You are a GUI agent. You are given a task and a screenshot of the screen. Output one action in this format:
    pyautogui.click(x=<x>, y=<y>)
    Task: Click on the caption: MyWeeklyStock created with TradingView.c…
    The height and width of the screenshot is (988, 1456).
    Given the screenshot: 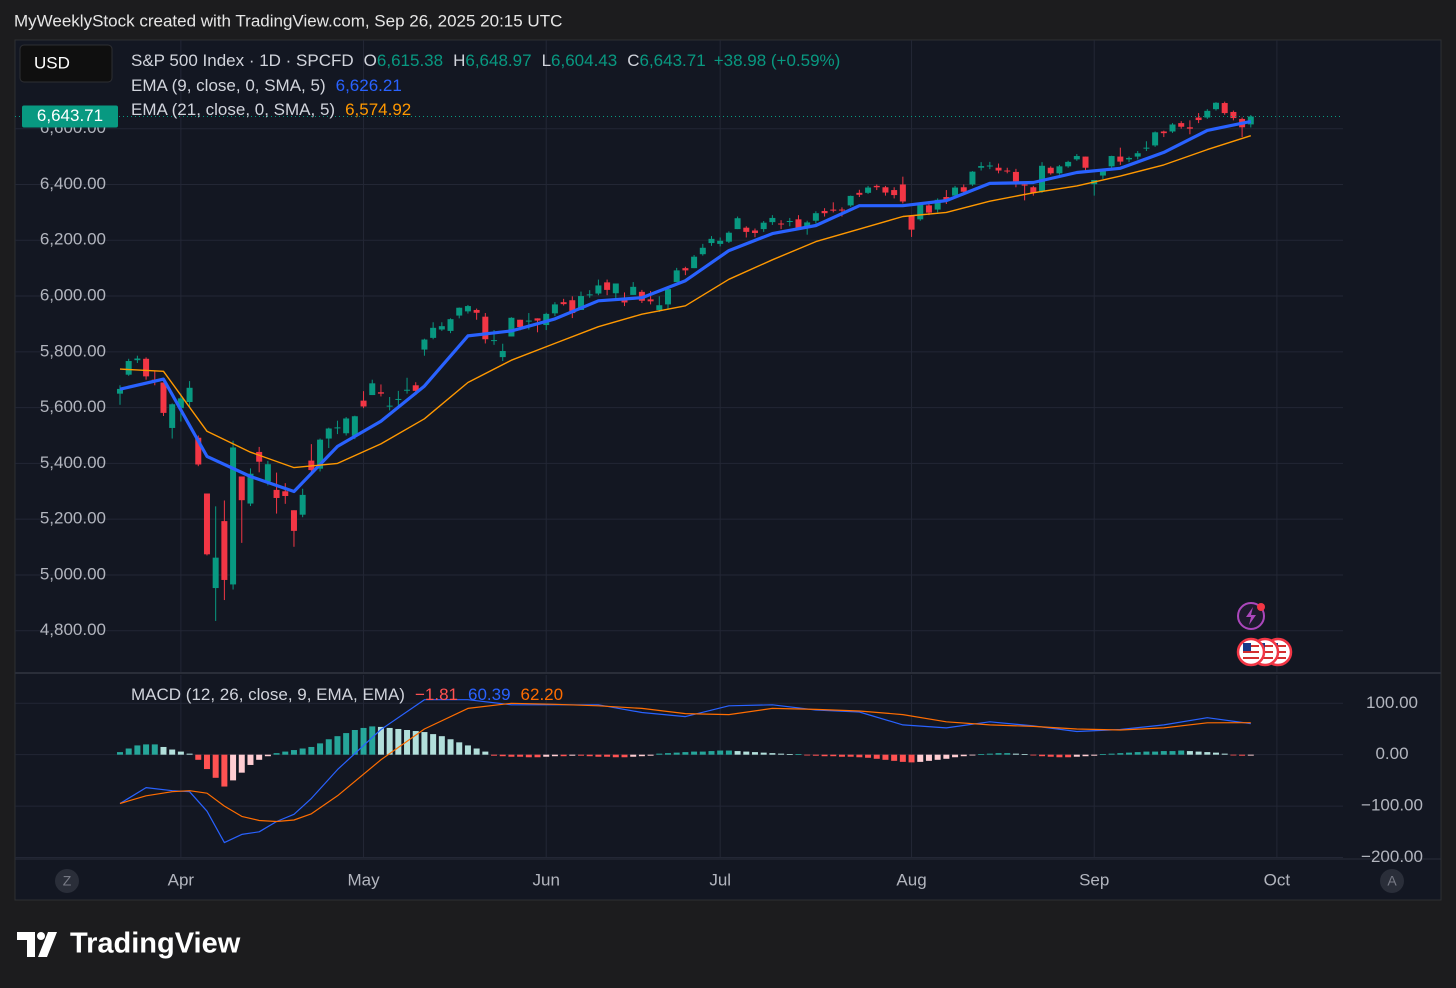 What is the action you would take?
    pyautogui.click(x=288, y=20)
    